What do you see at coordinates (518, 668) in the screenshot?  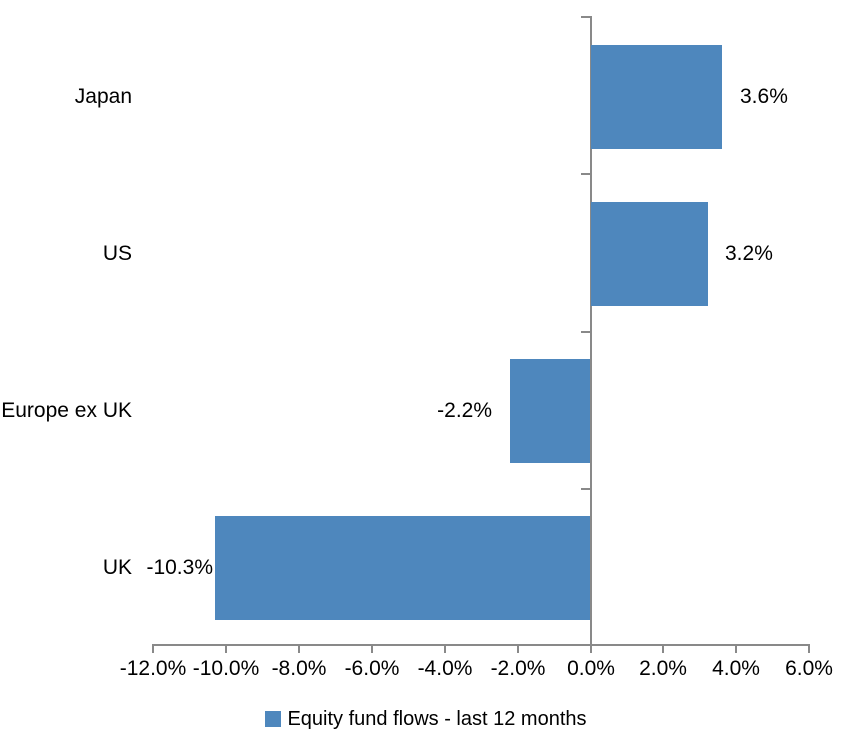 I see `x-axis-tick-label: -2.0%` at bounding box center [518, 668].